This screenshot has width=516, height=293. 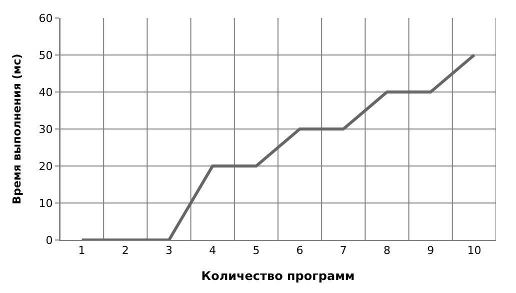 What do you see at coordinates (278, 276) in the screenshot?
I see `x-axis-title: Количество программ` at bounding box center [278, 276].